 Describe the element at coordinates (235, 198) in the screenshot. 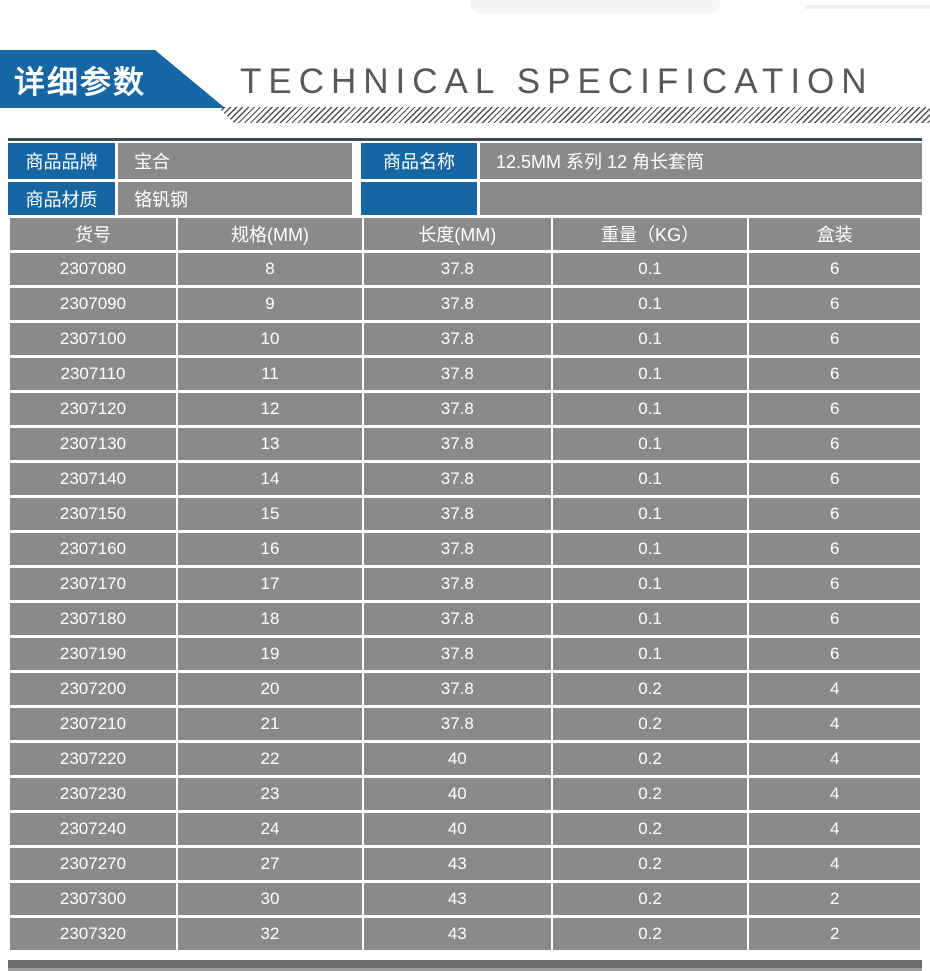

I see `material-value: 铬钒钢` at that location.